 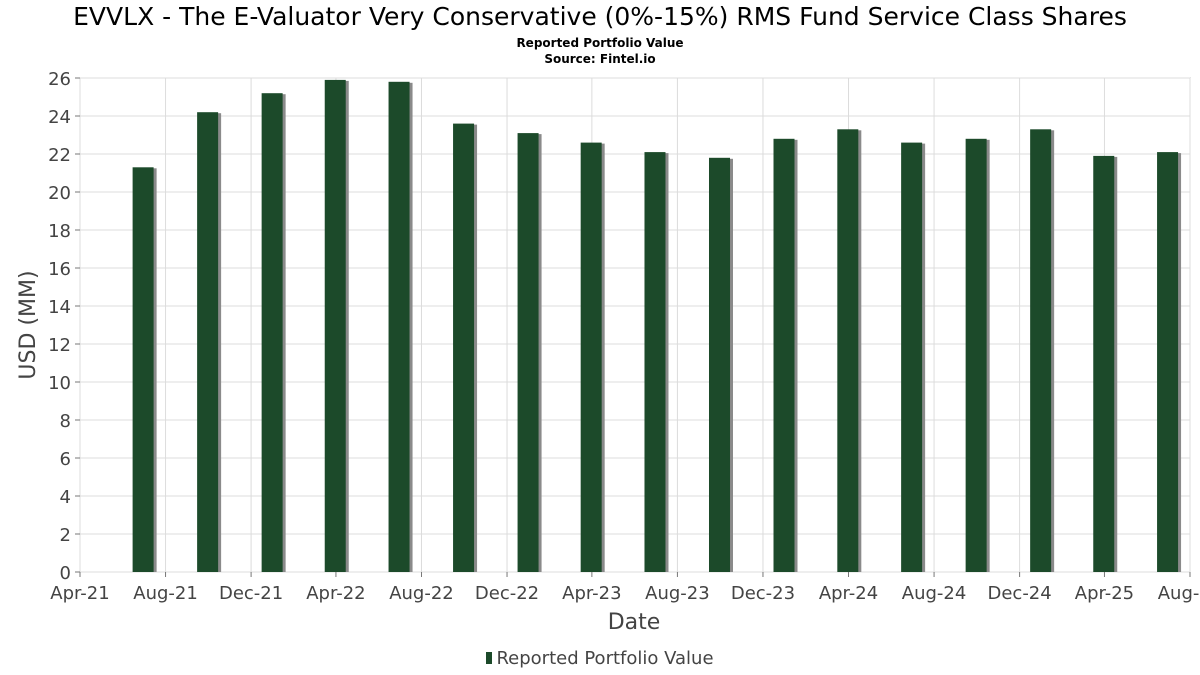 I want to click on y-tick-label: 12, so click(x=59, y=345).